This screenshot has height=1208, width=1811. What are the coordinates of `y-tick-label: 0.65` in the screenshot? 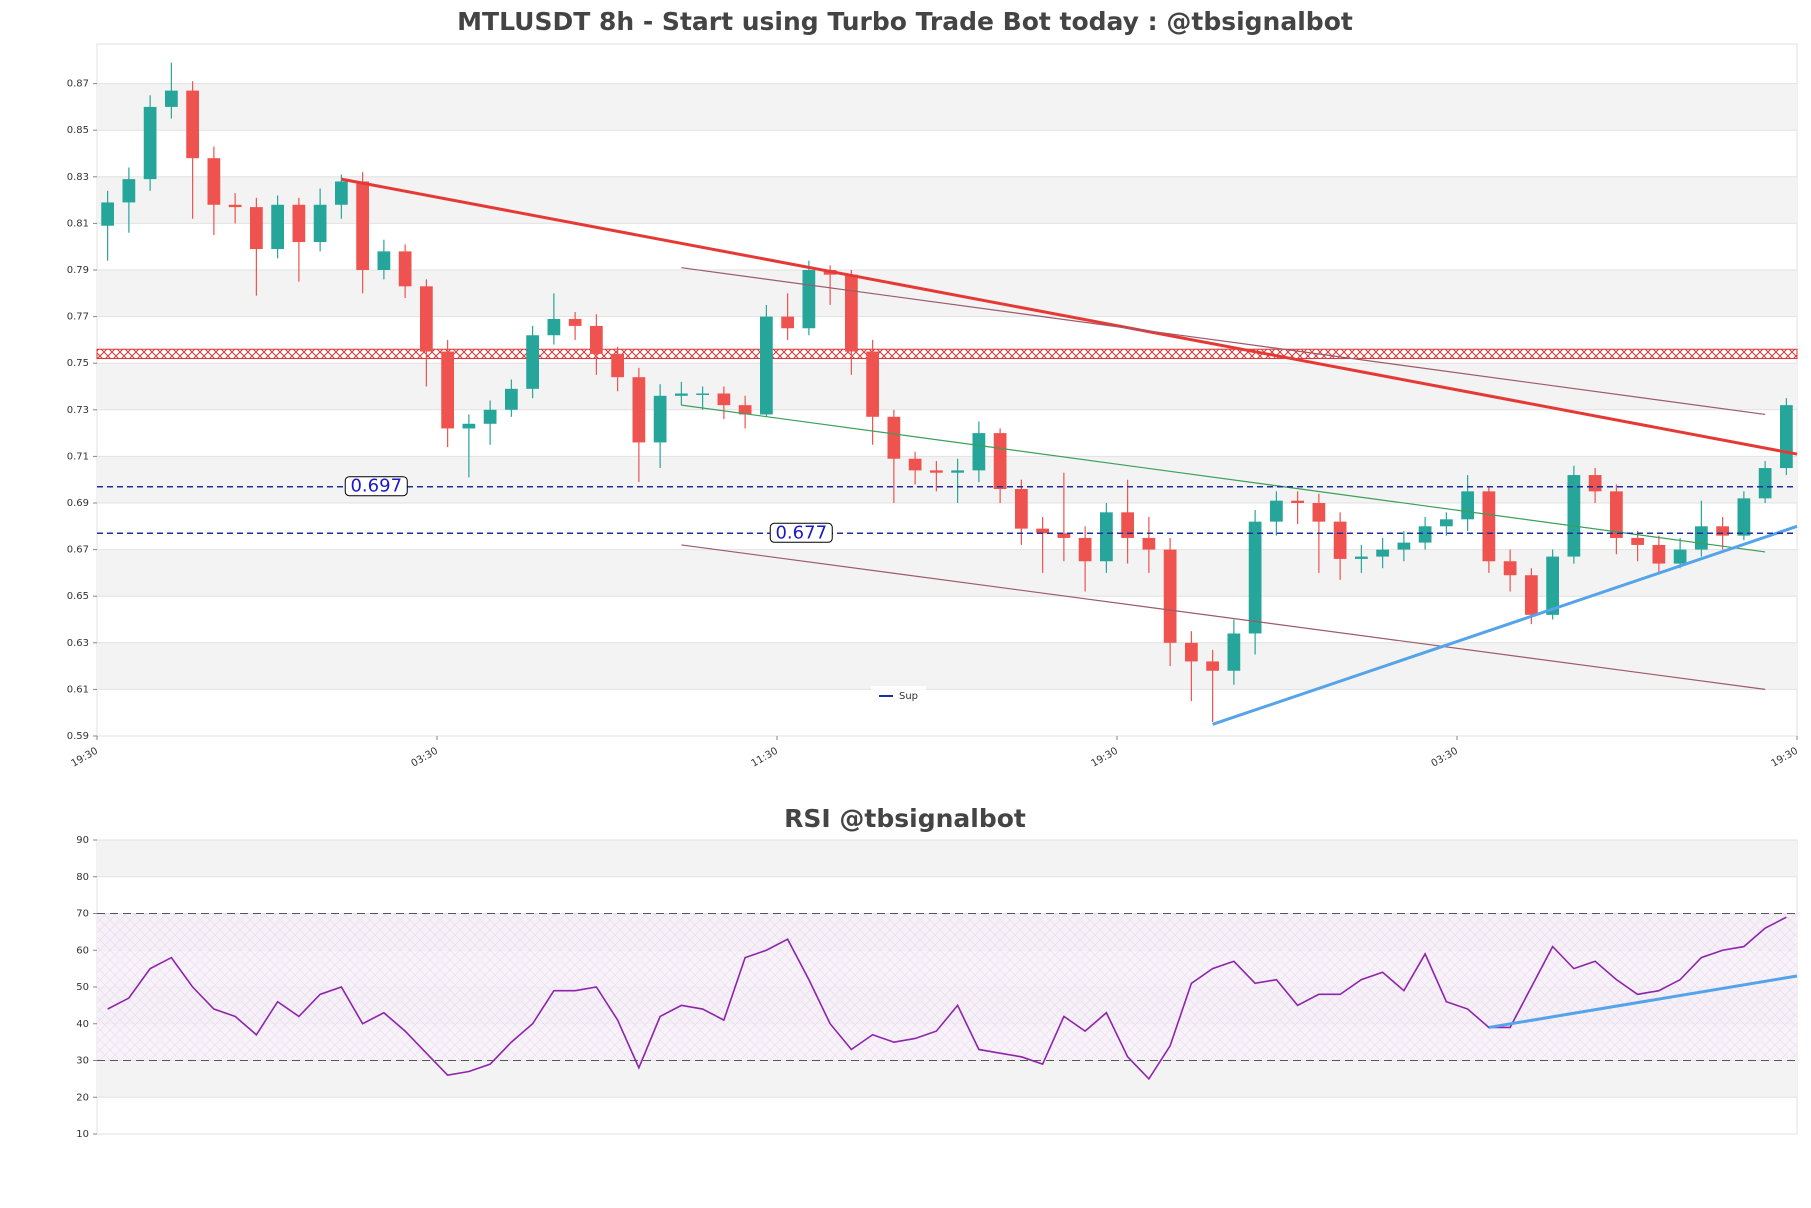 It's located at (78, 596).